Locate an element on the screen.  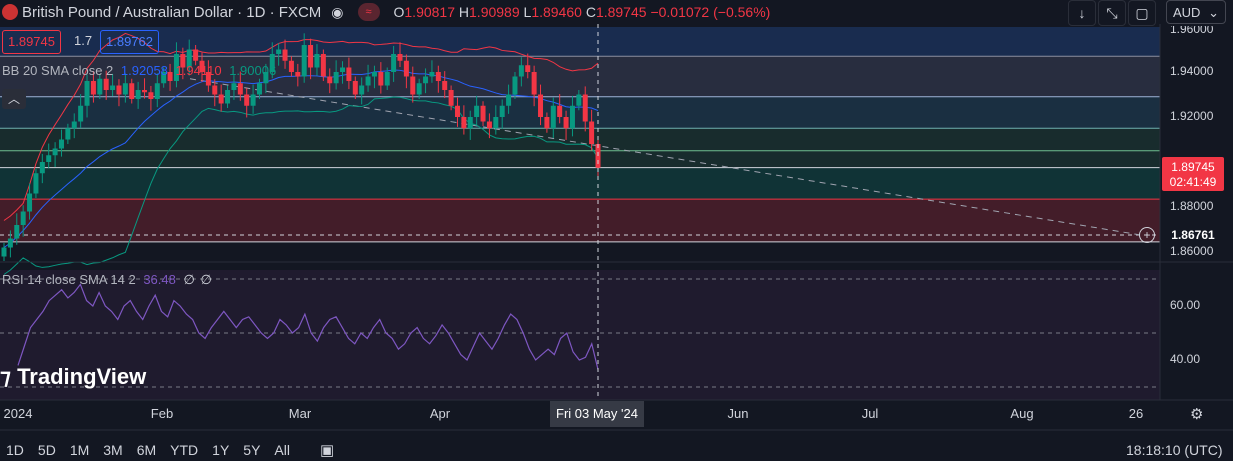
flag-icon is located at coordinates (10, 12).